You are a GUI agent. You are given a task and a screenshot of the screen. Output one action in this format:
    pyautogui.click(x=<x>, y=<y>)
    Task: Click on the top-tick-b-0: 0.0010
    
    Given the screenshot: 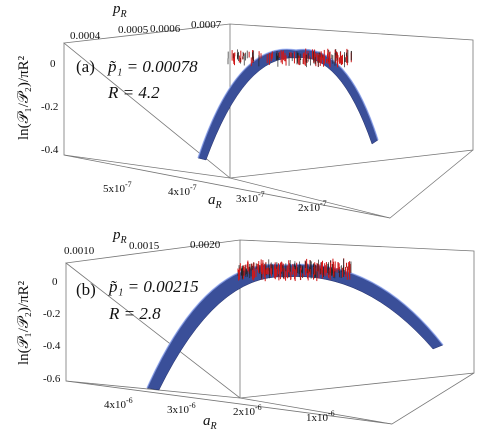 What is the action you would take?
    pyautogui.click(x=79, y=251)
    